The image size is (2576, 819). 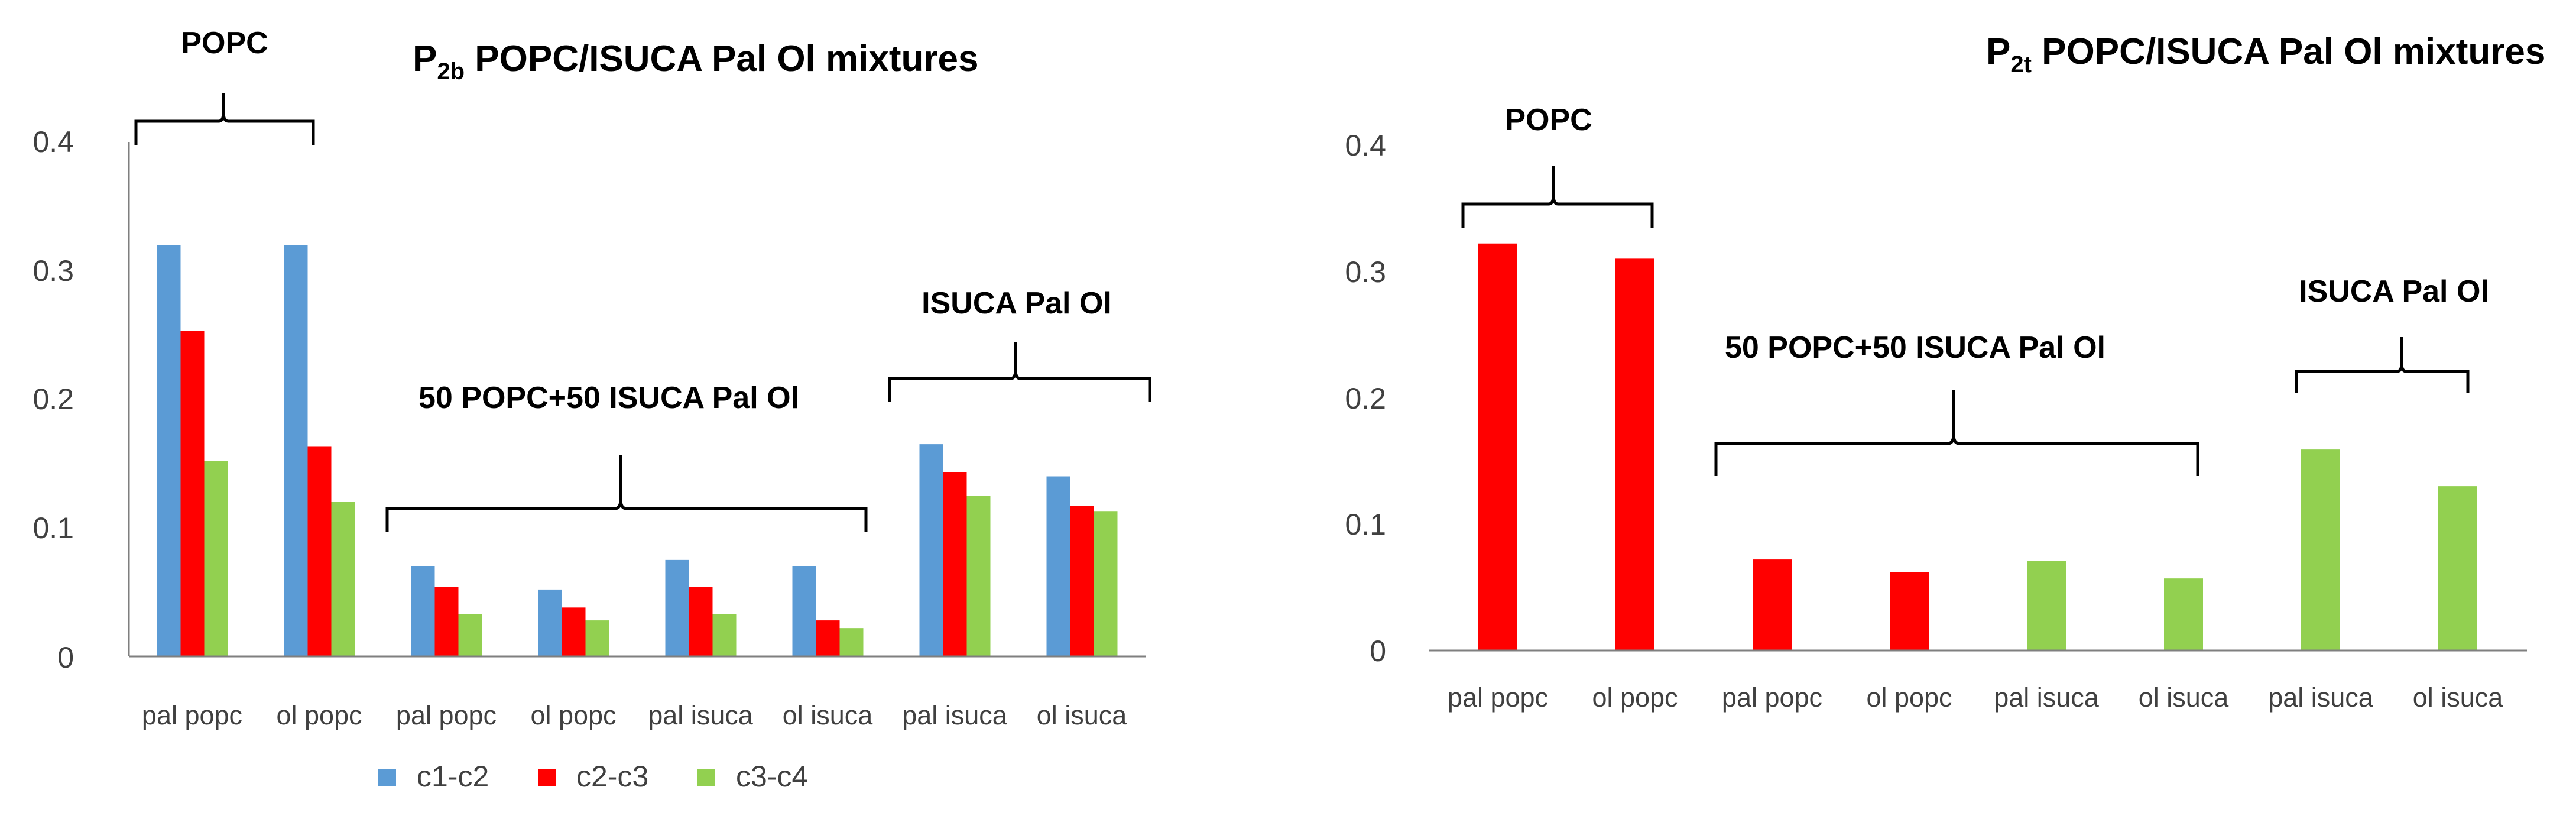 What do you see at coordinates (2394, 291) in the screenshot?
I see `chart-right-annotation-isuca: ISUCA Pal Ol` at bounding box center [2394, 291].